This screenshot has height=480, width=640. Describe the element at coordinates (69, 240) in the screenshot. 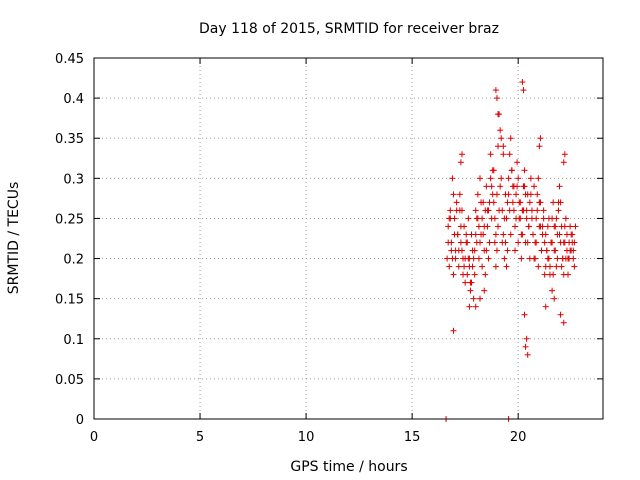

I see `y-tick-labels: 0 0.05 0.1 0.15 0.2 0.25 0.3 0.35 0.4 0.45` at that location.